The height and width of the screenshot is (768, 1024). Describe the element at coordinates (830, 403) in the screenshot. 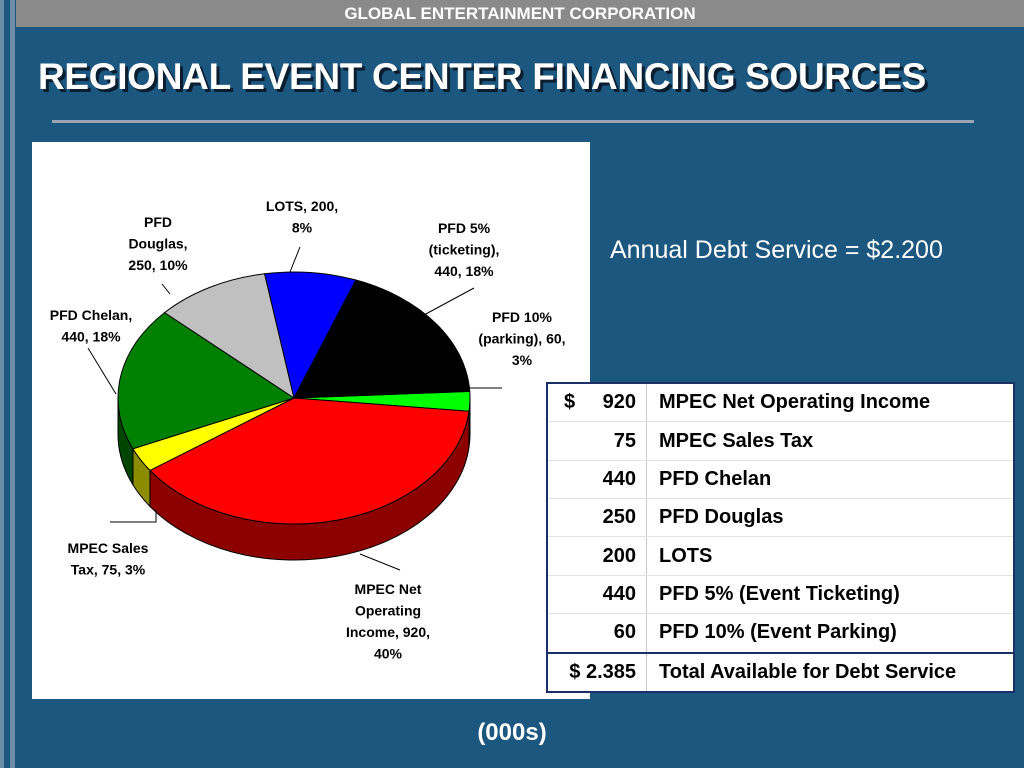

I see `source-label: MPEC Net Operating Income` at that location.